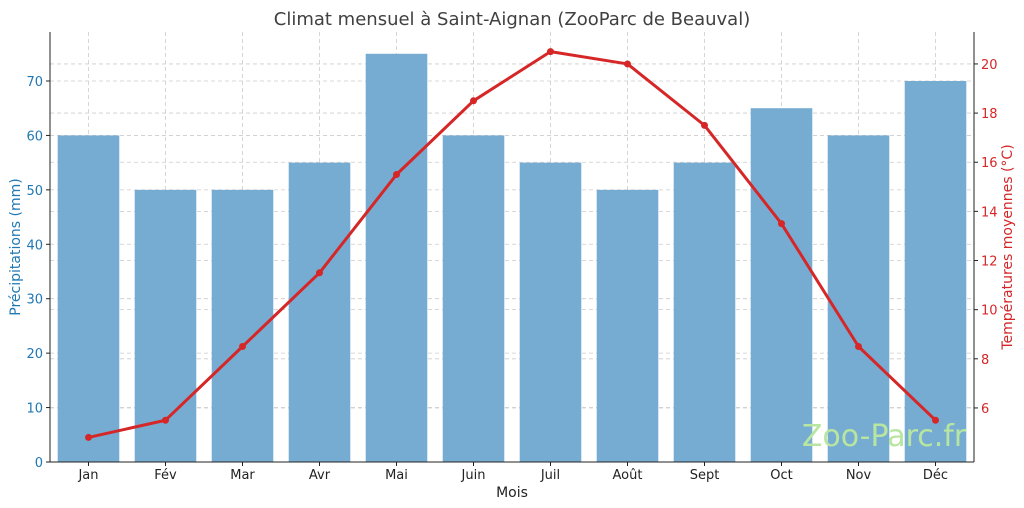 The width and height of the screenshot is (1024, 508). Describe the element at coordinates (396, 475) in the screenshot. I see `x-tick-label: Mai` at that location.